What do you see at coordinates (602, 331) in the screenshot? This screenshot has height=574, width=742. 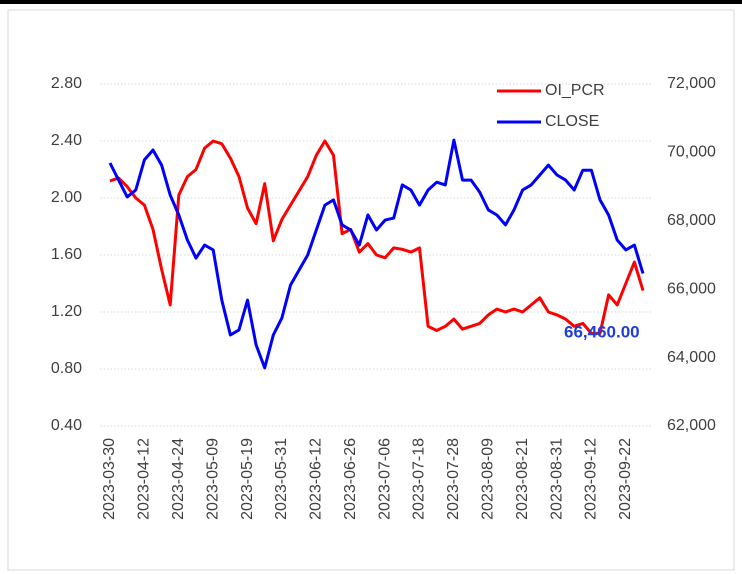 I see `annotation: 66,460.00` at bounding box center [602, 331].